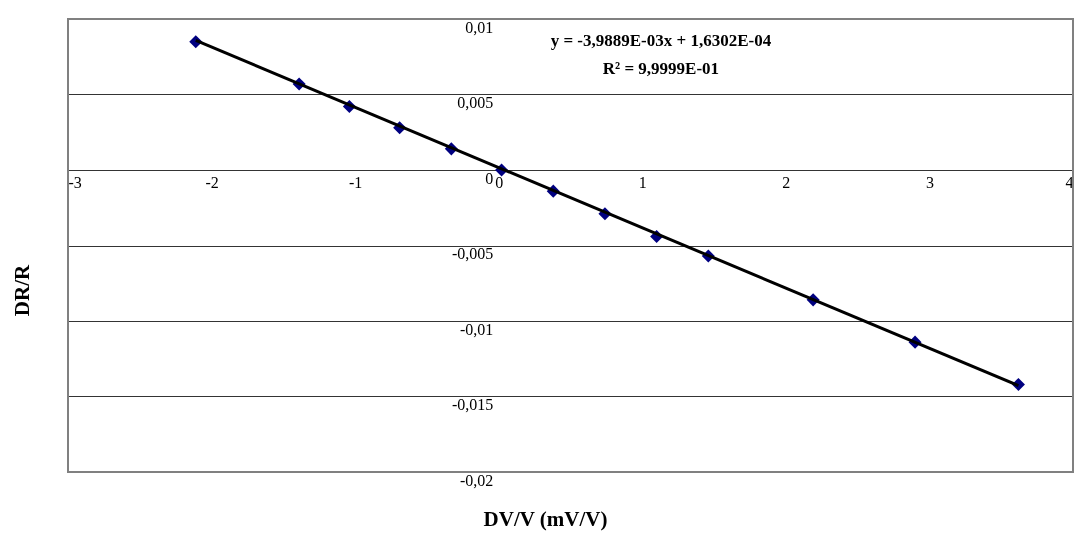 The width and height of the screenshot is (1077, 538). What do you see at coordinates (75, 182) in the screenshot?
I see `x-tick-label: -3` at bounding box center [75, 182].